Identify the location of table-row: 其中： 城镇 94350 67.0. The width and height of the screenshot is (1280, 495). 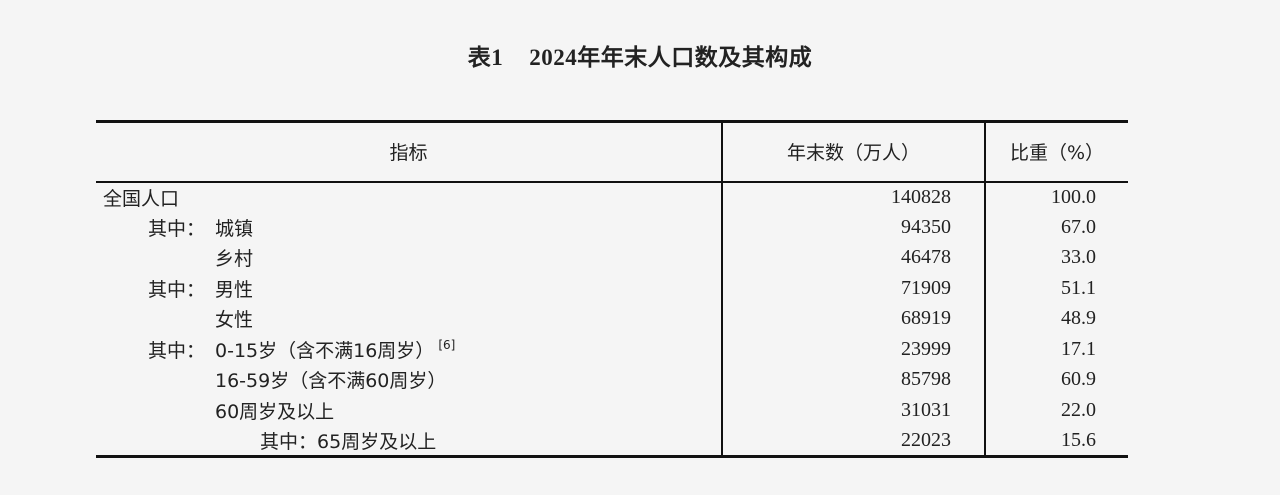
(612, 227).